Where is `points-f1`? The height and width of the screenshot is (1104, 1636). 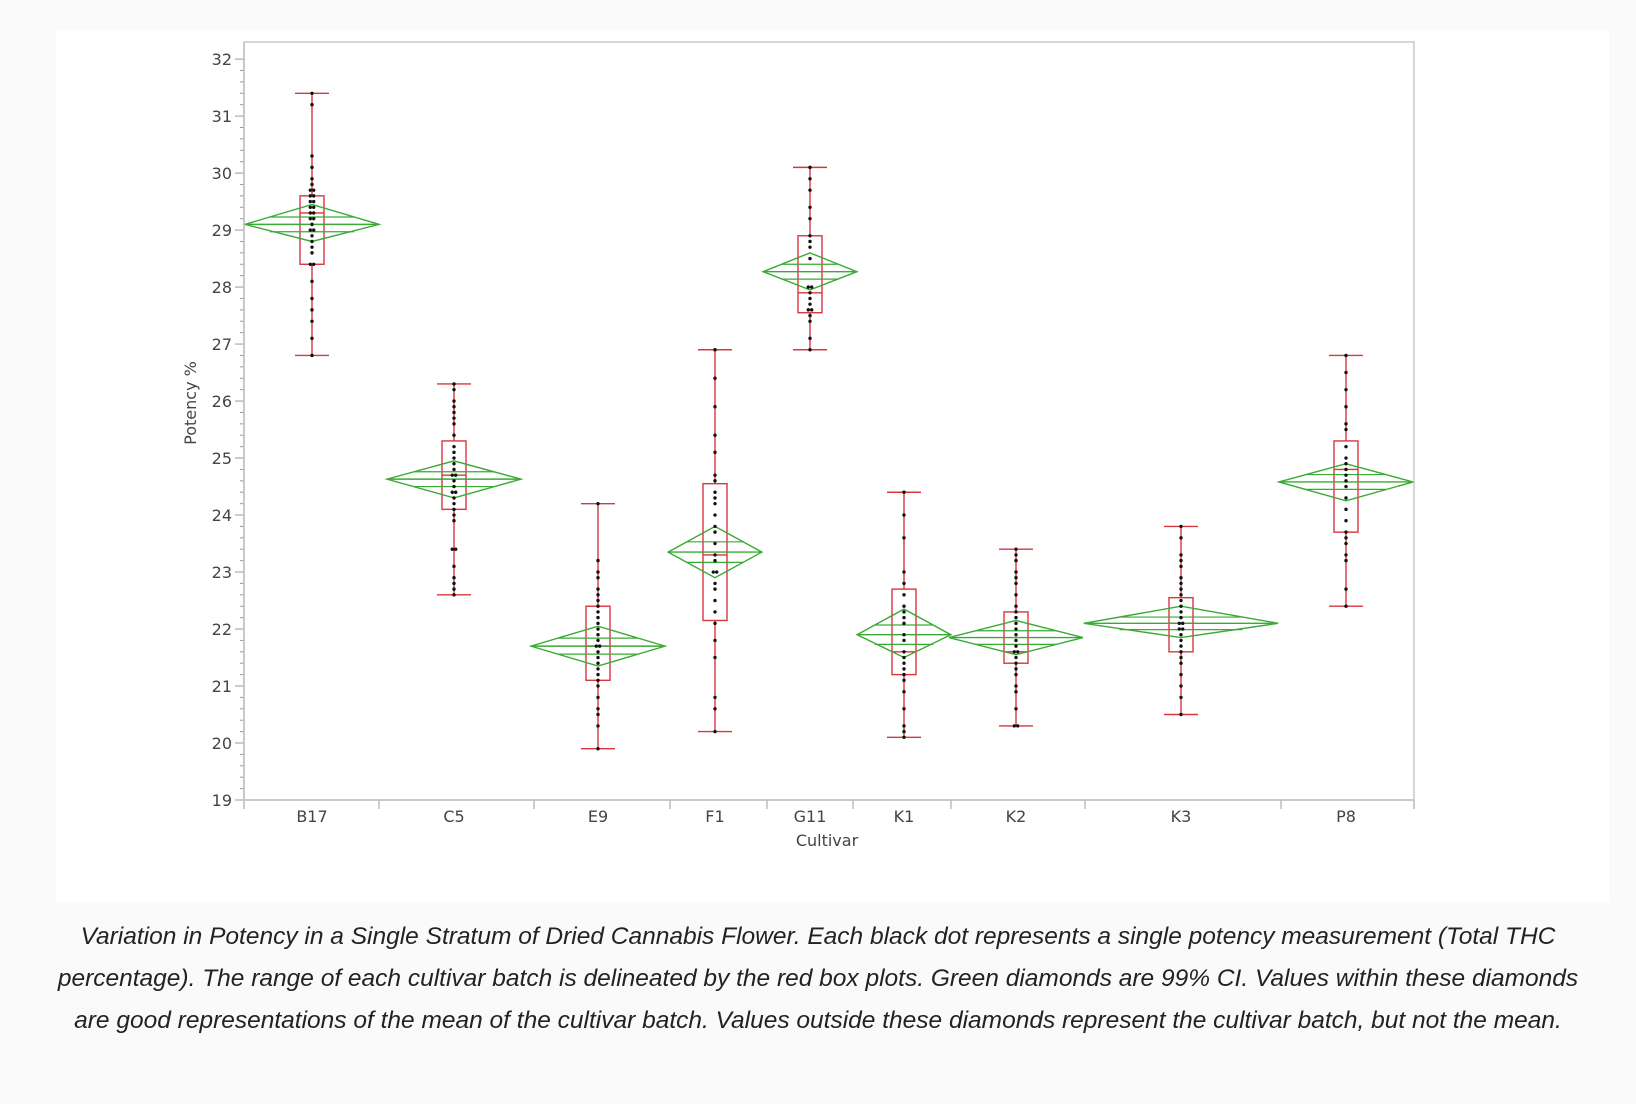 points-f1 is located at coordinates (715, 541).